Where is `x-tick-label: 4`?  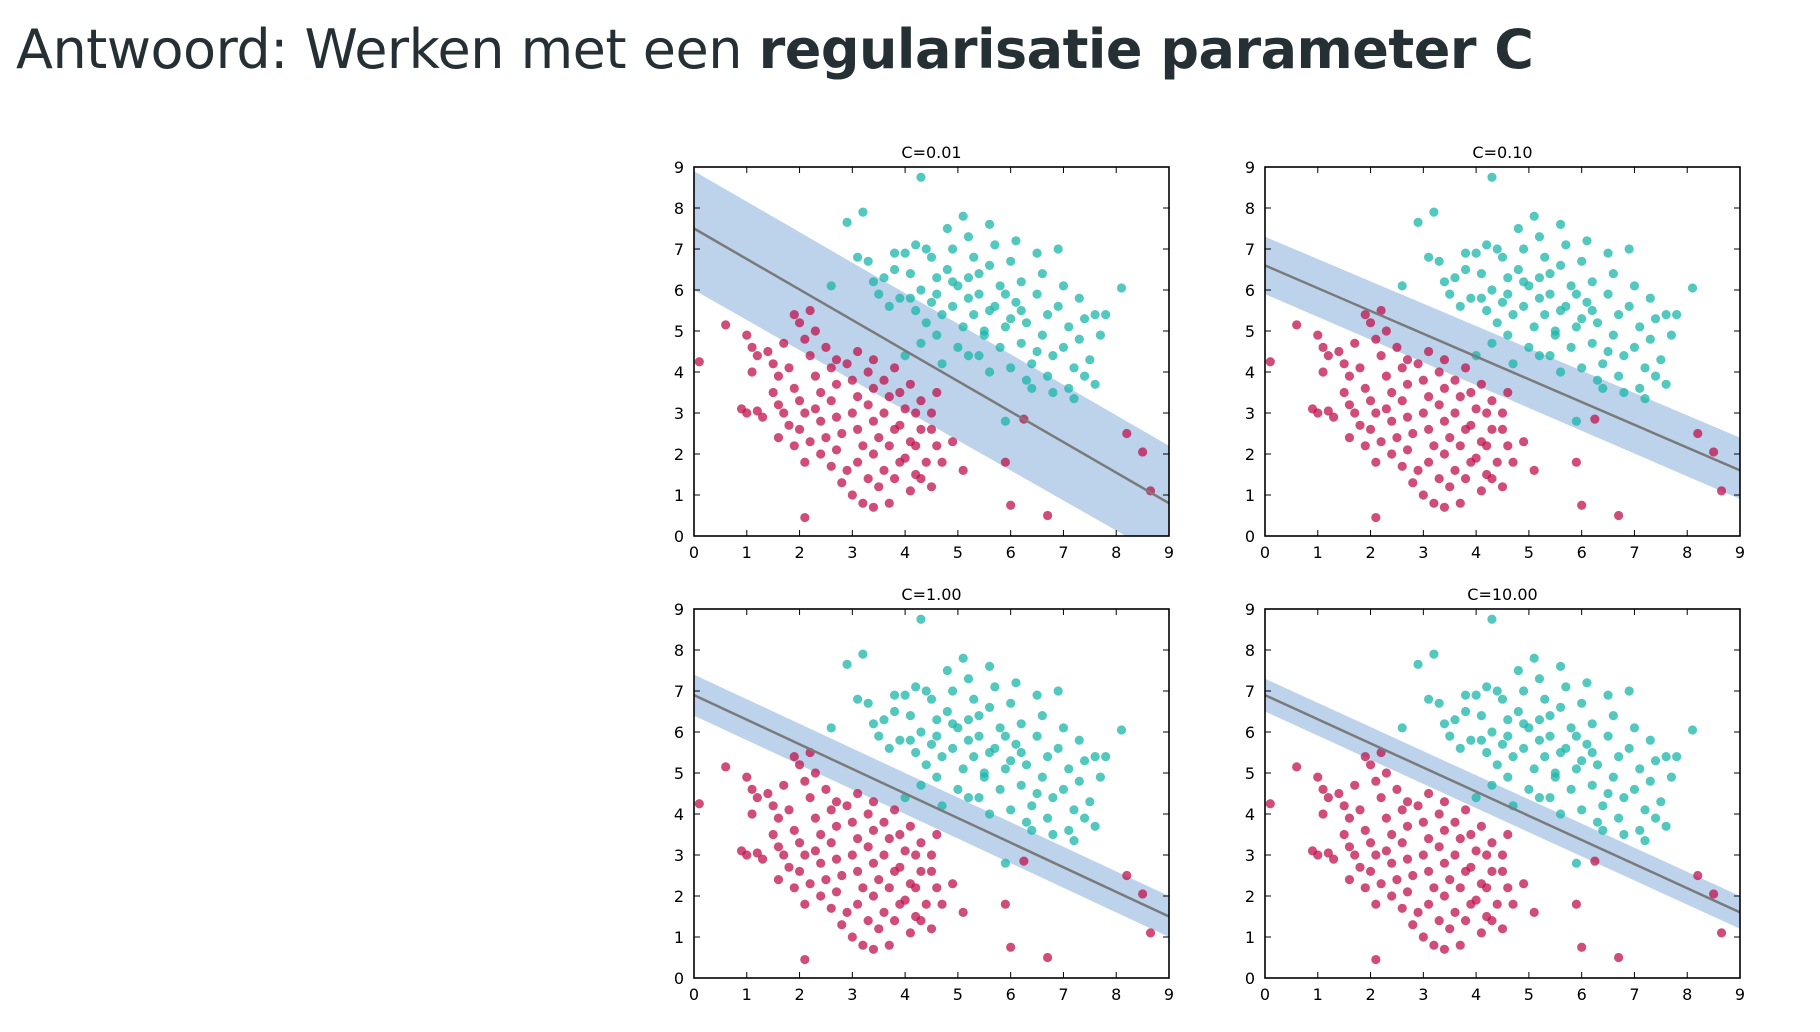
x-tick-label: 4 is located at coordinates (905, 994).